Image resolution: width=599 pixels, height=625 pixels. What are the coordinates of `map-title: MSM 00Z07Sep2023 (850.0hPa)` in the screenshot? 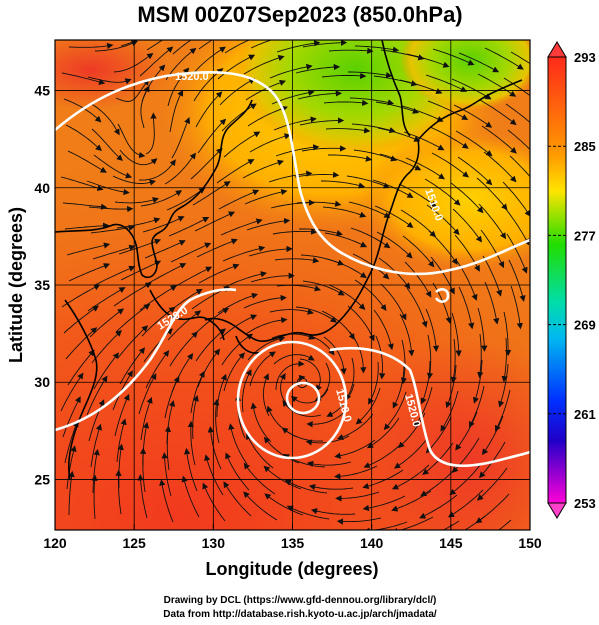 It's located at (299, 14).